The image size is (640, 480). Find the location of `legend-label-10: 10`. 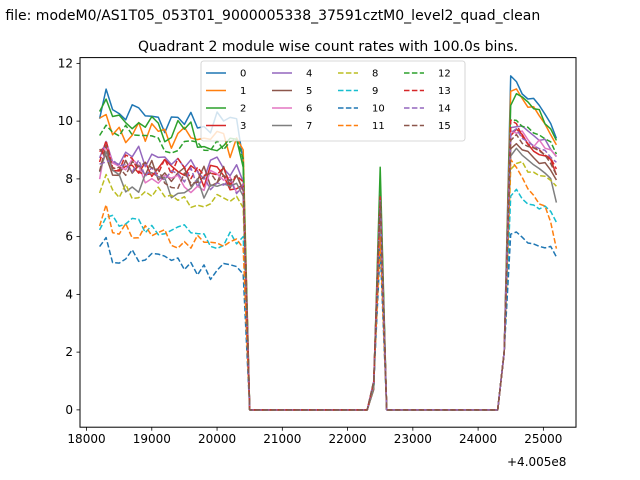

legend-label-10: 10 is located at coordinates (378, 109).